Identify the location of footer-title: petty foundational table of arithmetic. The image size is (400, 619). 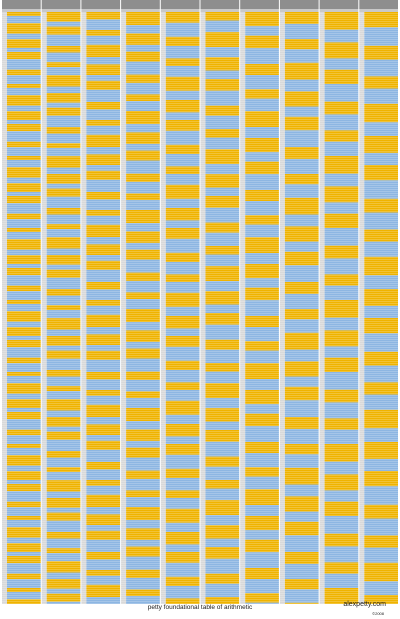
(200, 607).